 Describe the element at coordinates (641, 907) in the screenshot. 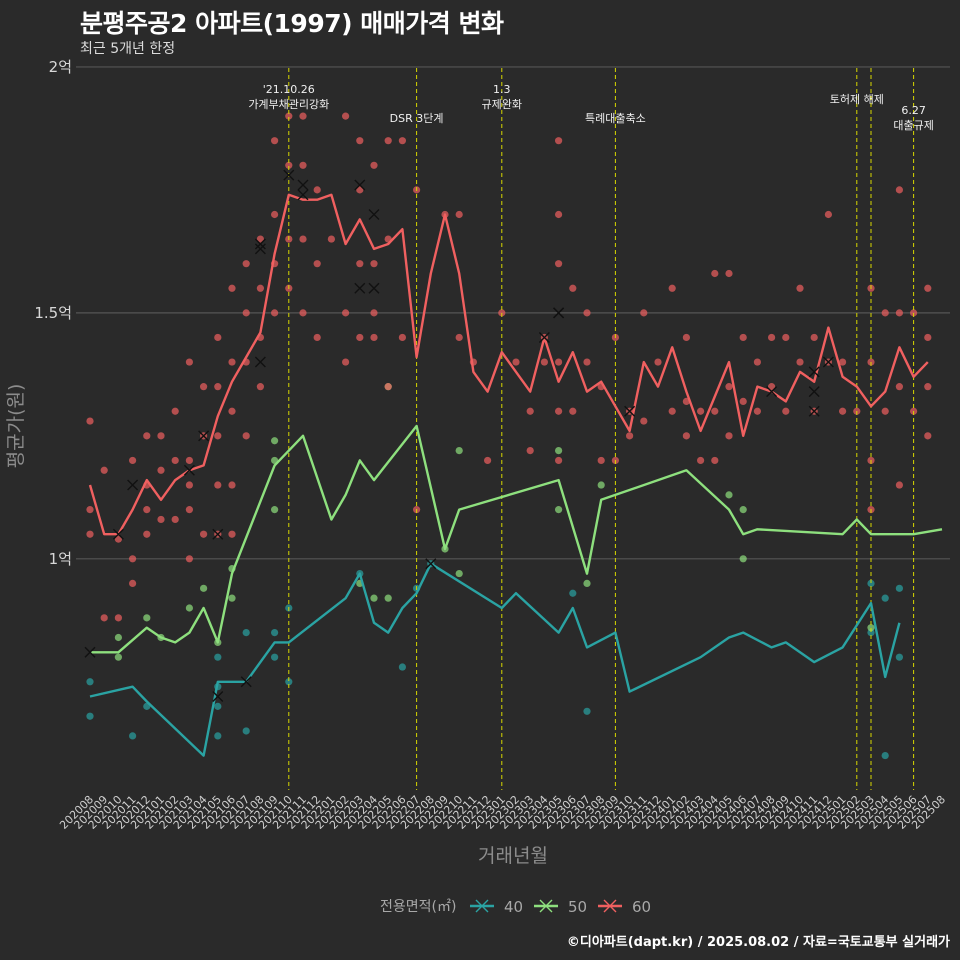

I see `legend-label-60: 60` at that location.